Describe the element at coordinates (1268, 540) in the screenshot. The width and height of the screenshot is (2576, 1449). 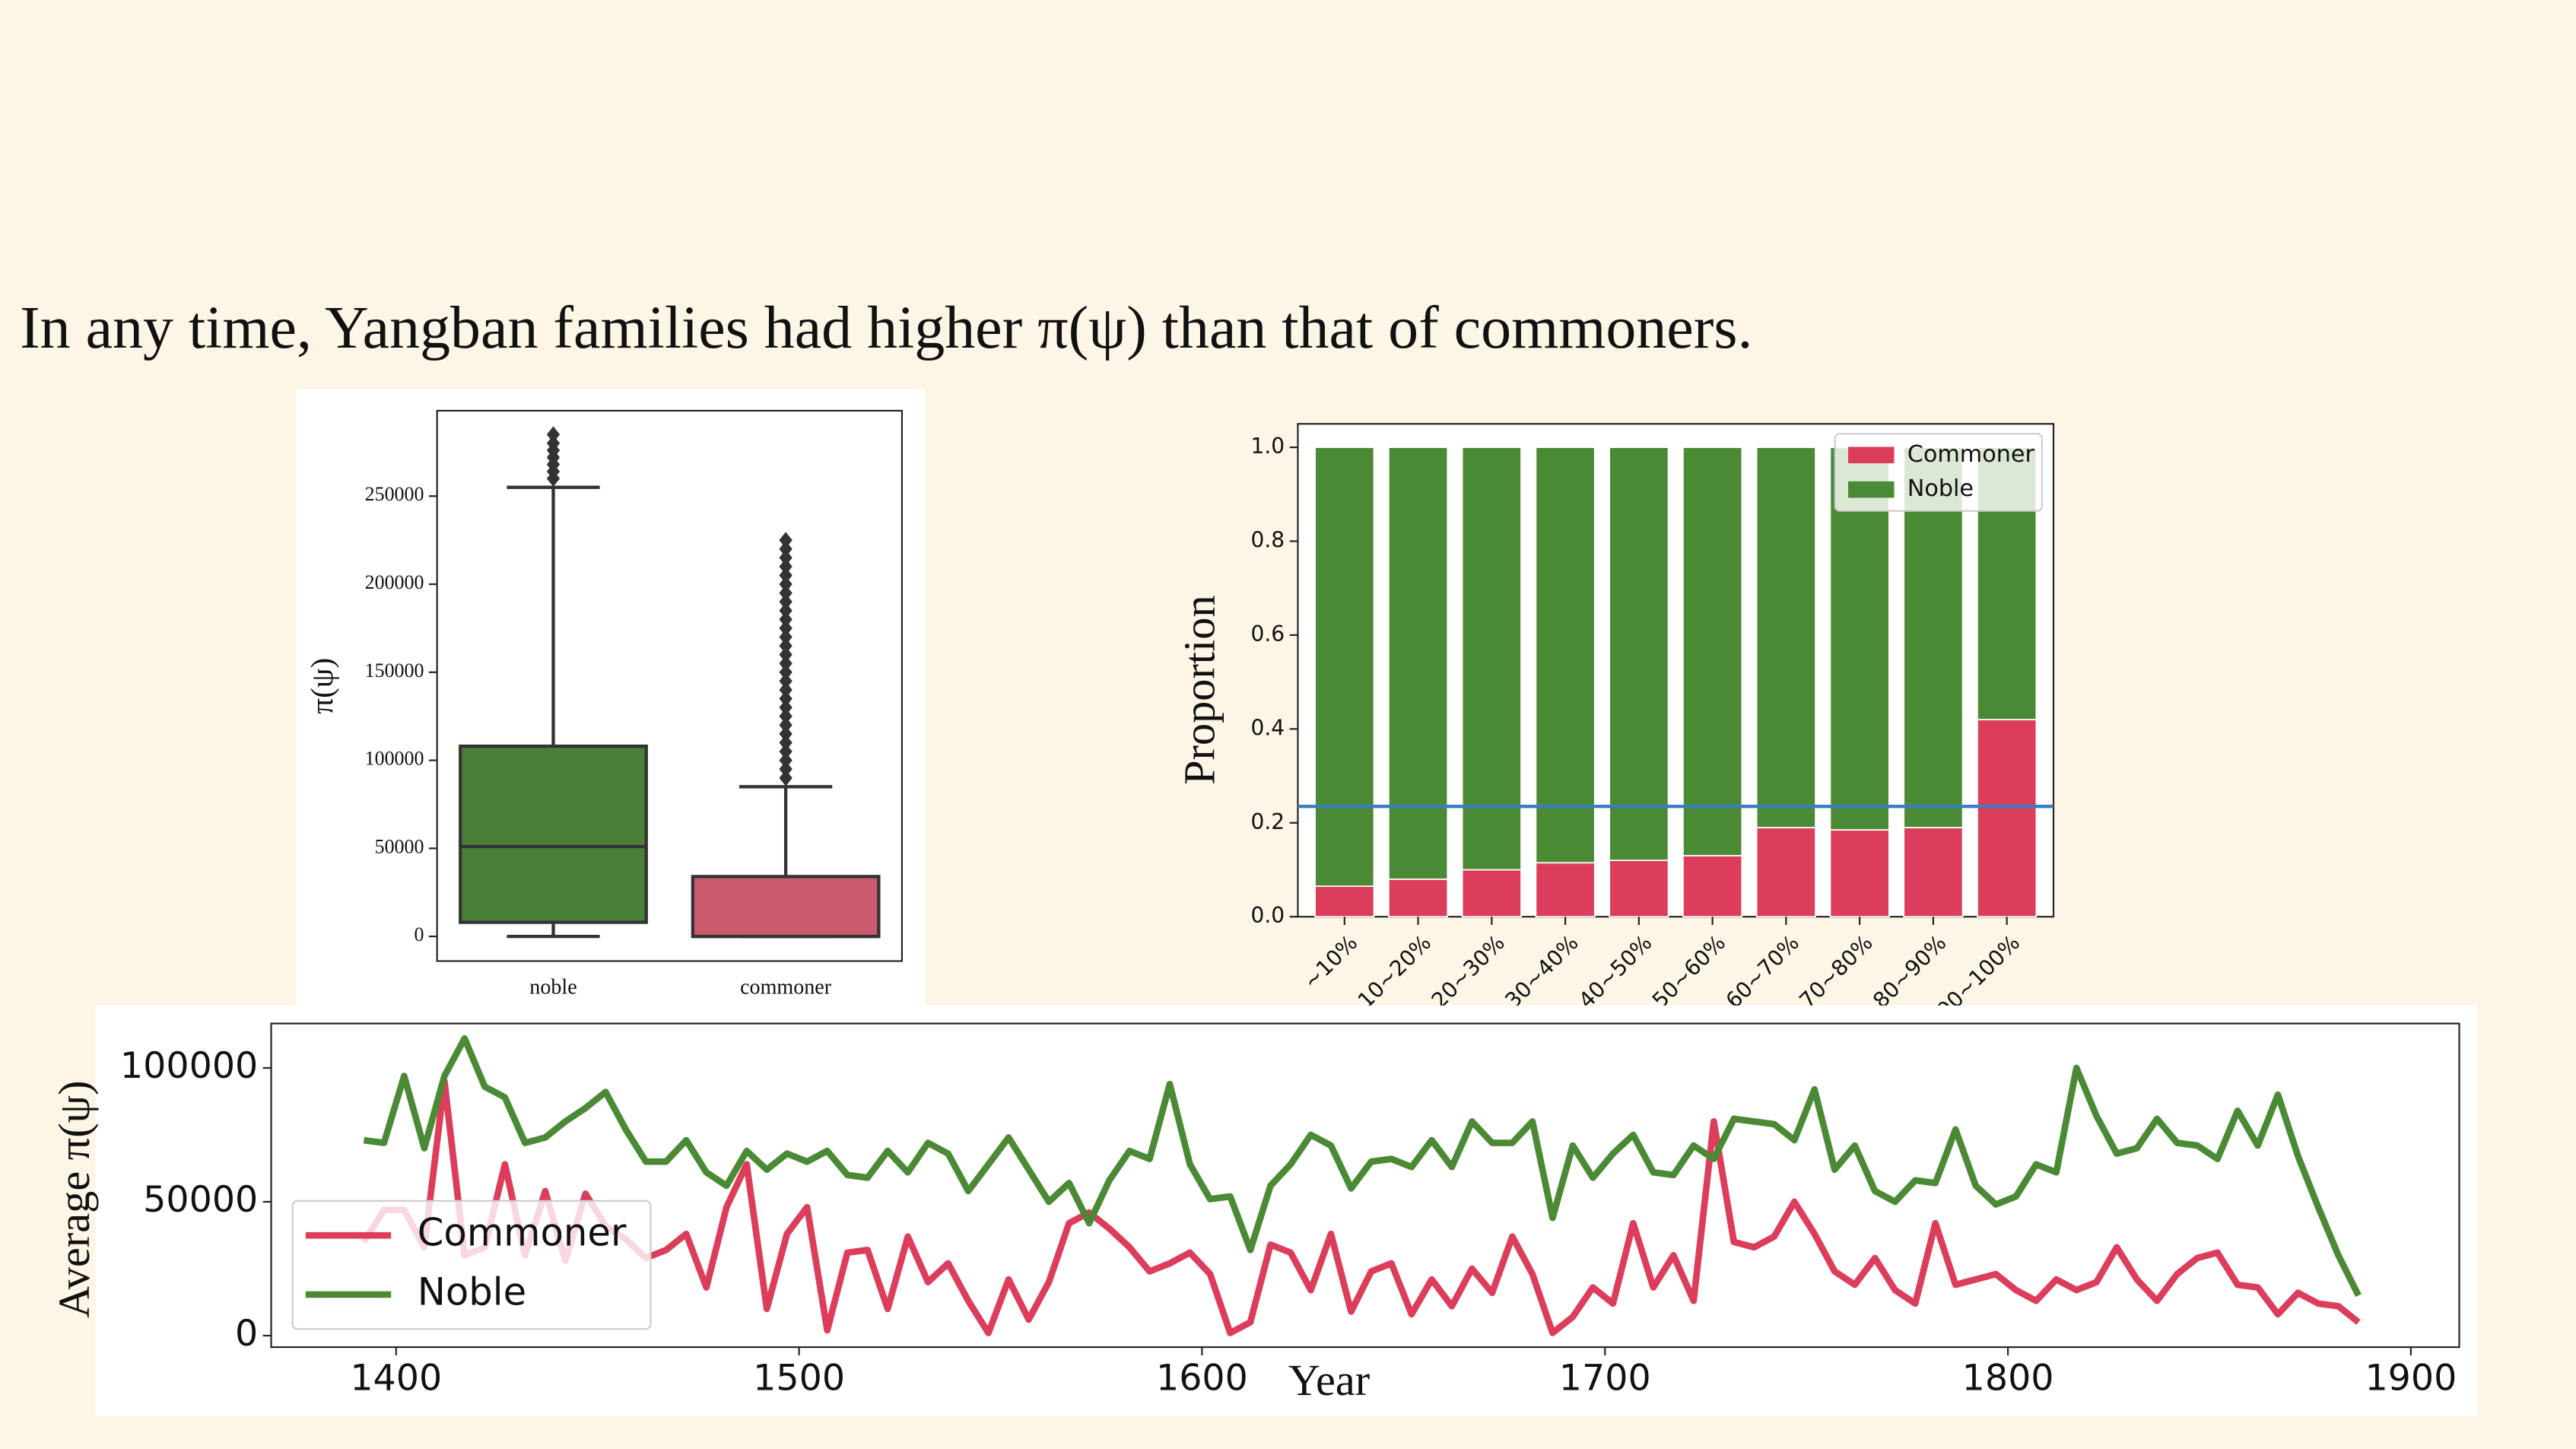
I see `y-tick-label: 0.8` at that location.